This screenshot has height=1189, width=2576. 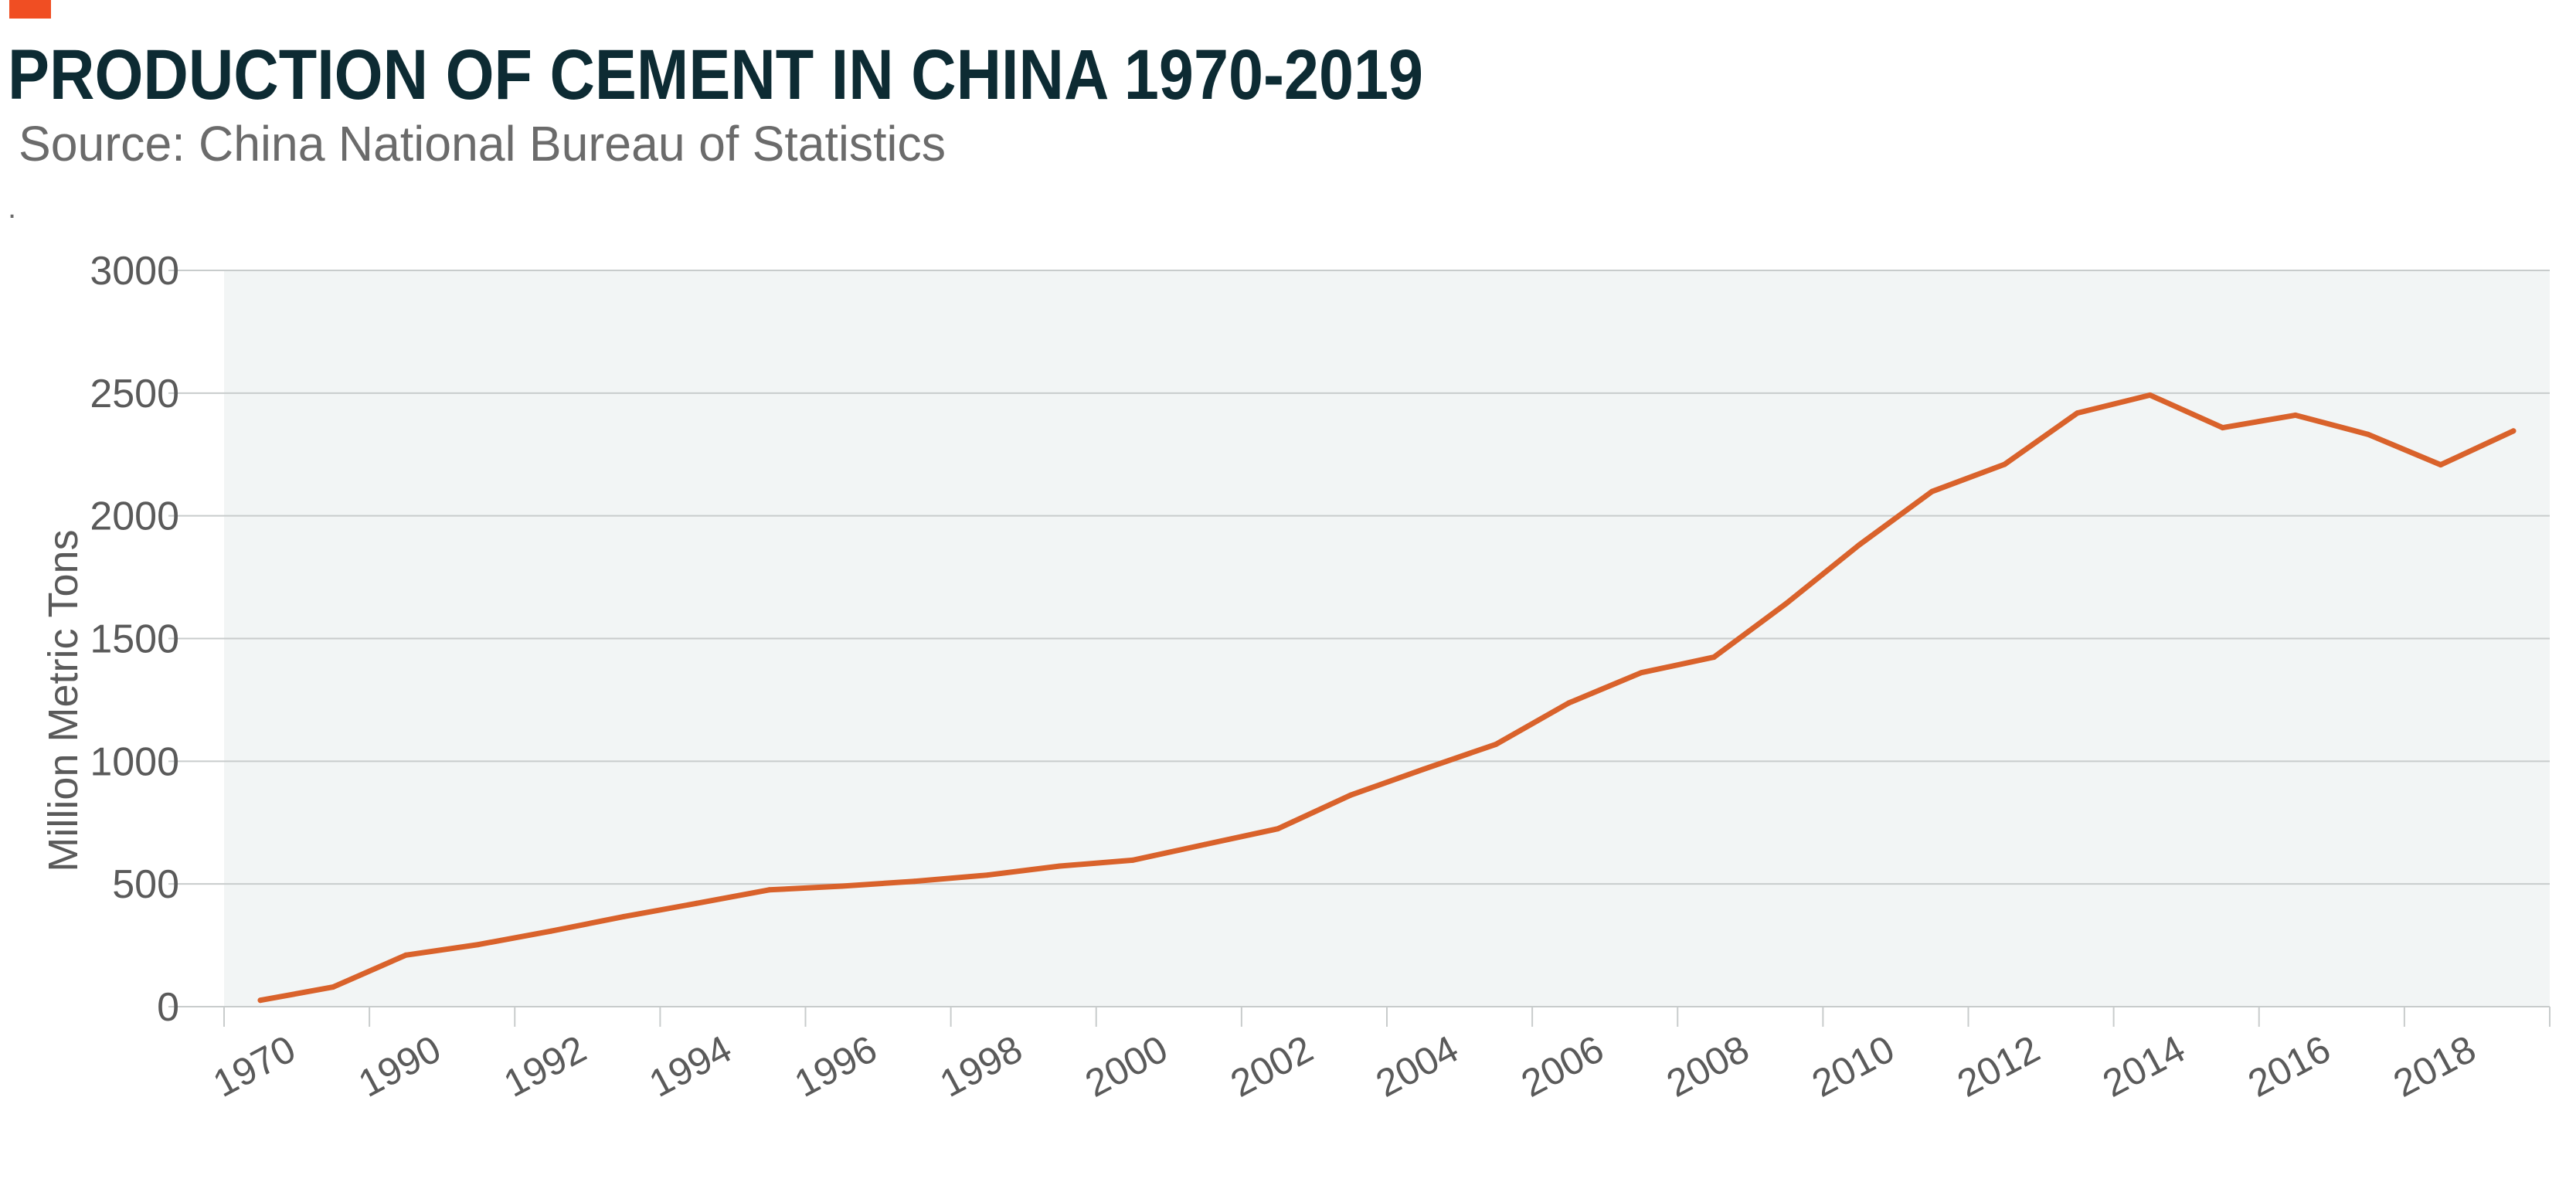 I want to click on x-tick-label: 2002, so click(x=1272, y=1066).